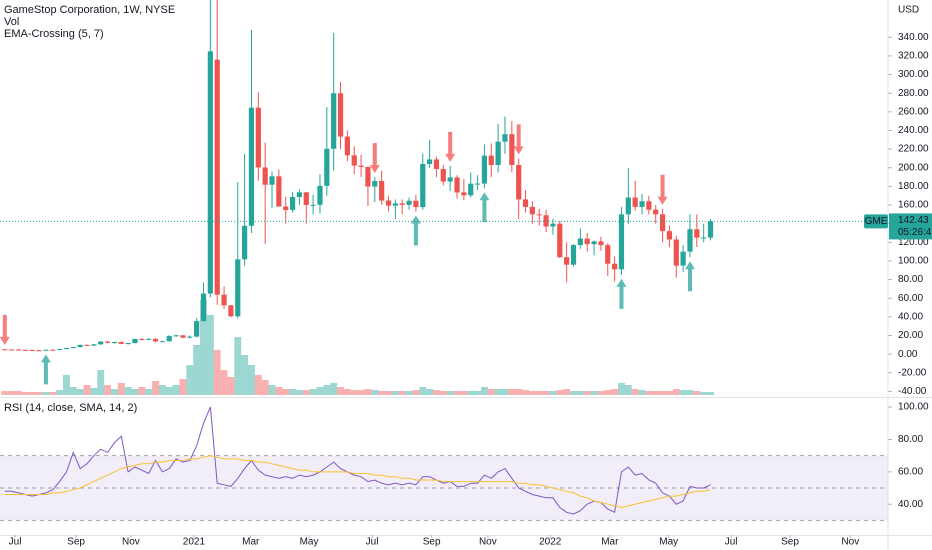  Describe the element at coordinates (70, 408) in the screenshot. I see `rsi-title: RSI (14, close, SMA, 14, 2)` at that location.